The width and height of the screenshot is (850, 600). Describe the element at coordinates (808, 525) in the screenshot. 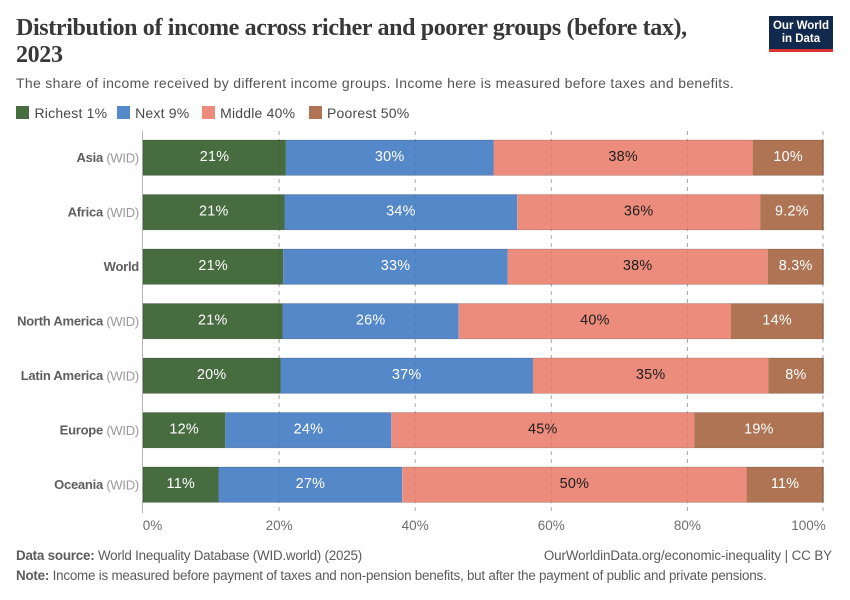

I see `svg-text: 100%` at that location.